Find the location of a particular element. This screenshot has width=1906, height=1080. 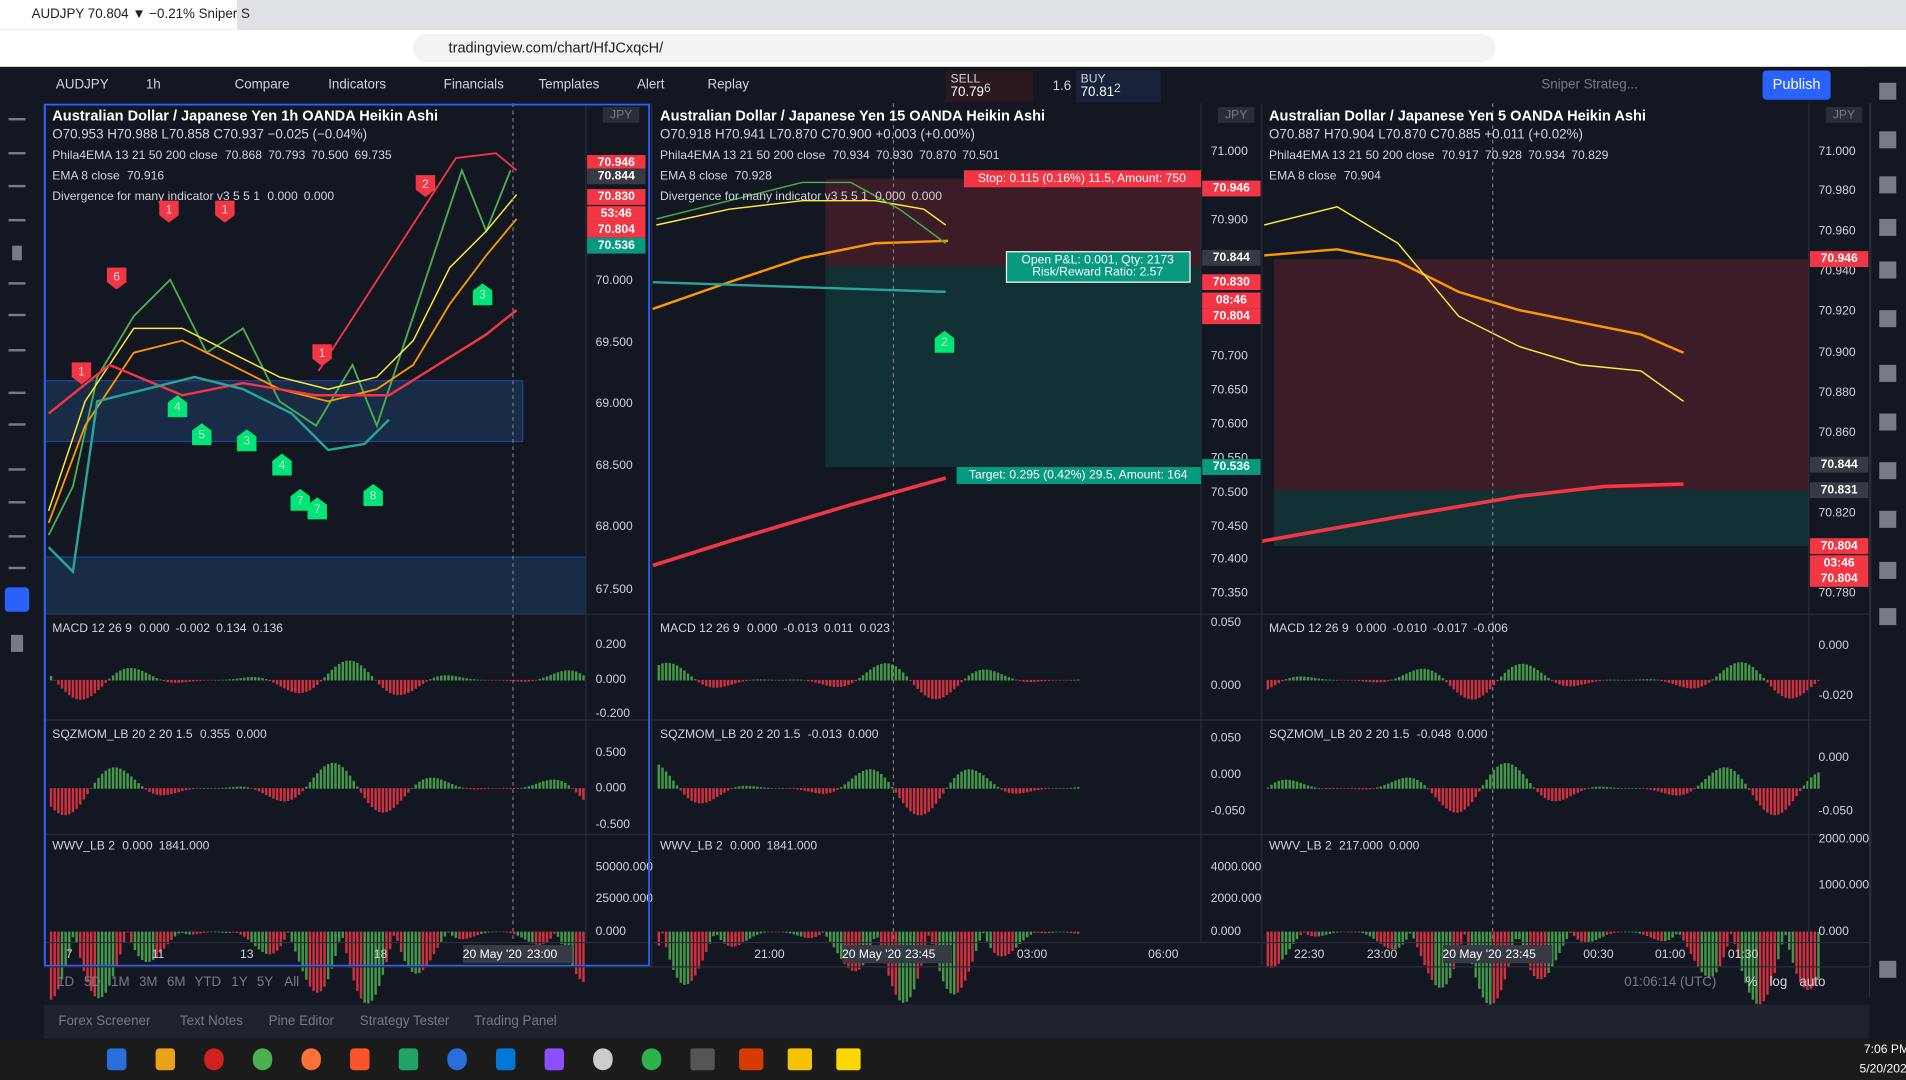

range-button: YTD is located at coordinates (207, 981).